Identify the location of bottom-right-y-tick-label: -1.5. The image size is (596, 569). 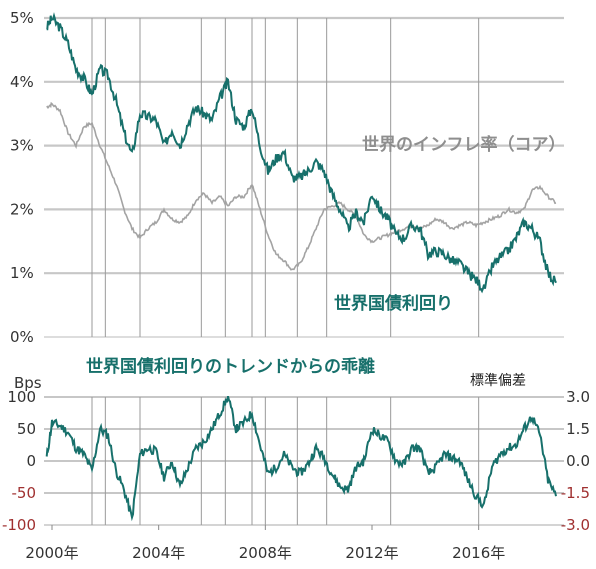
(575, 493).